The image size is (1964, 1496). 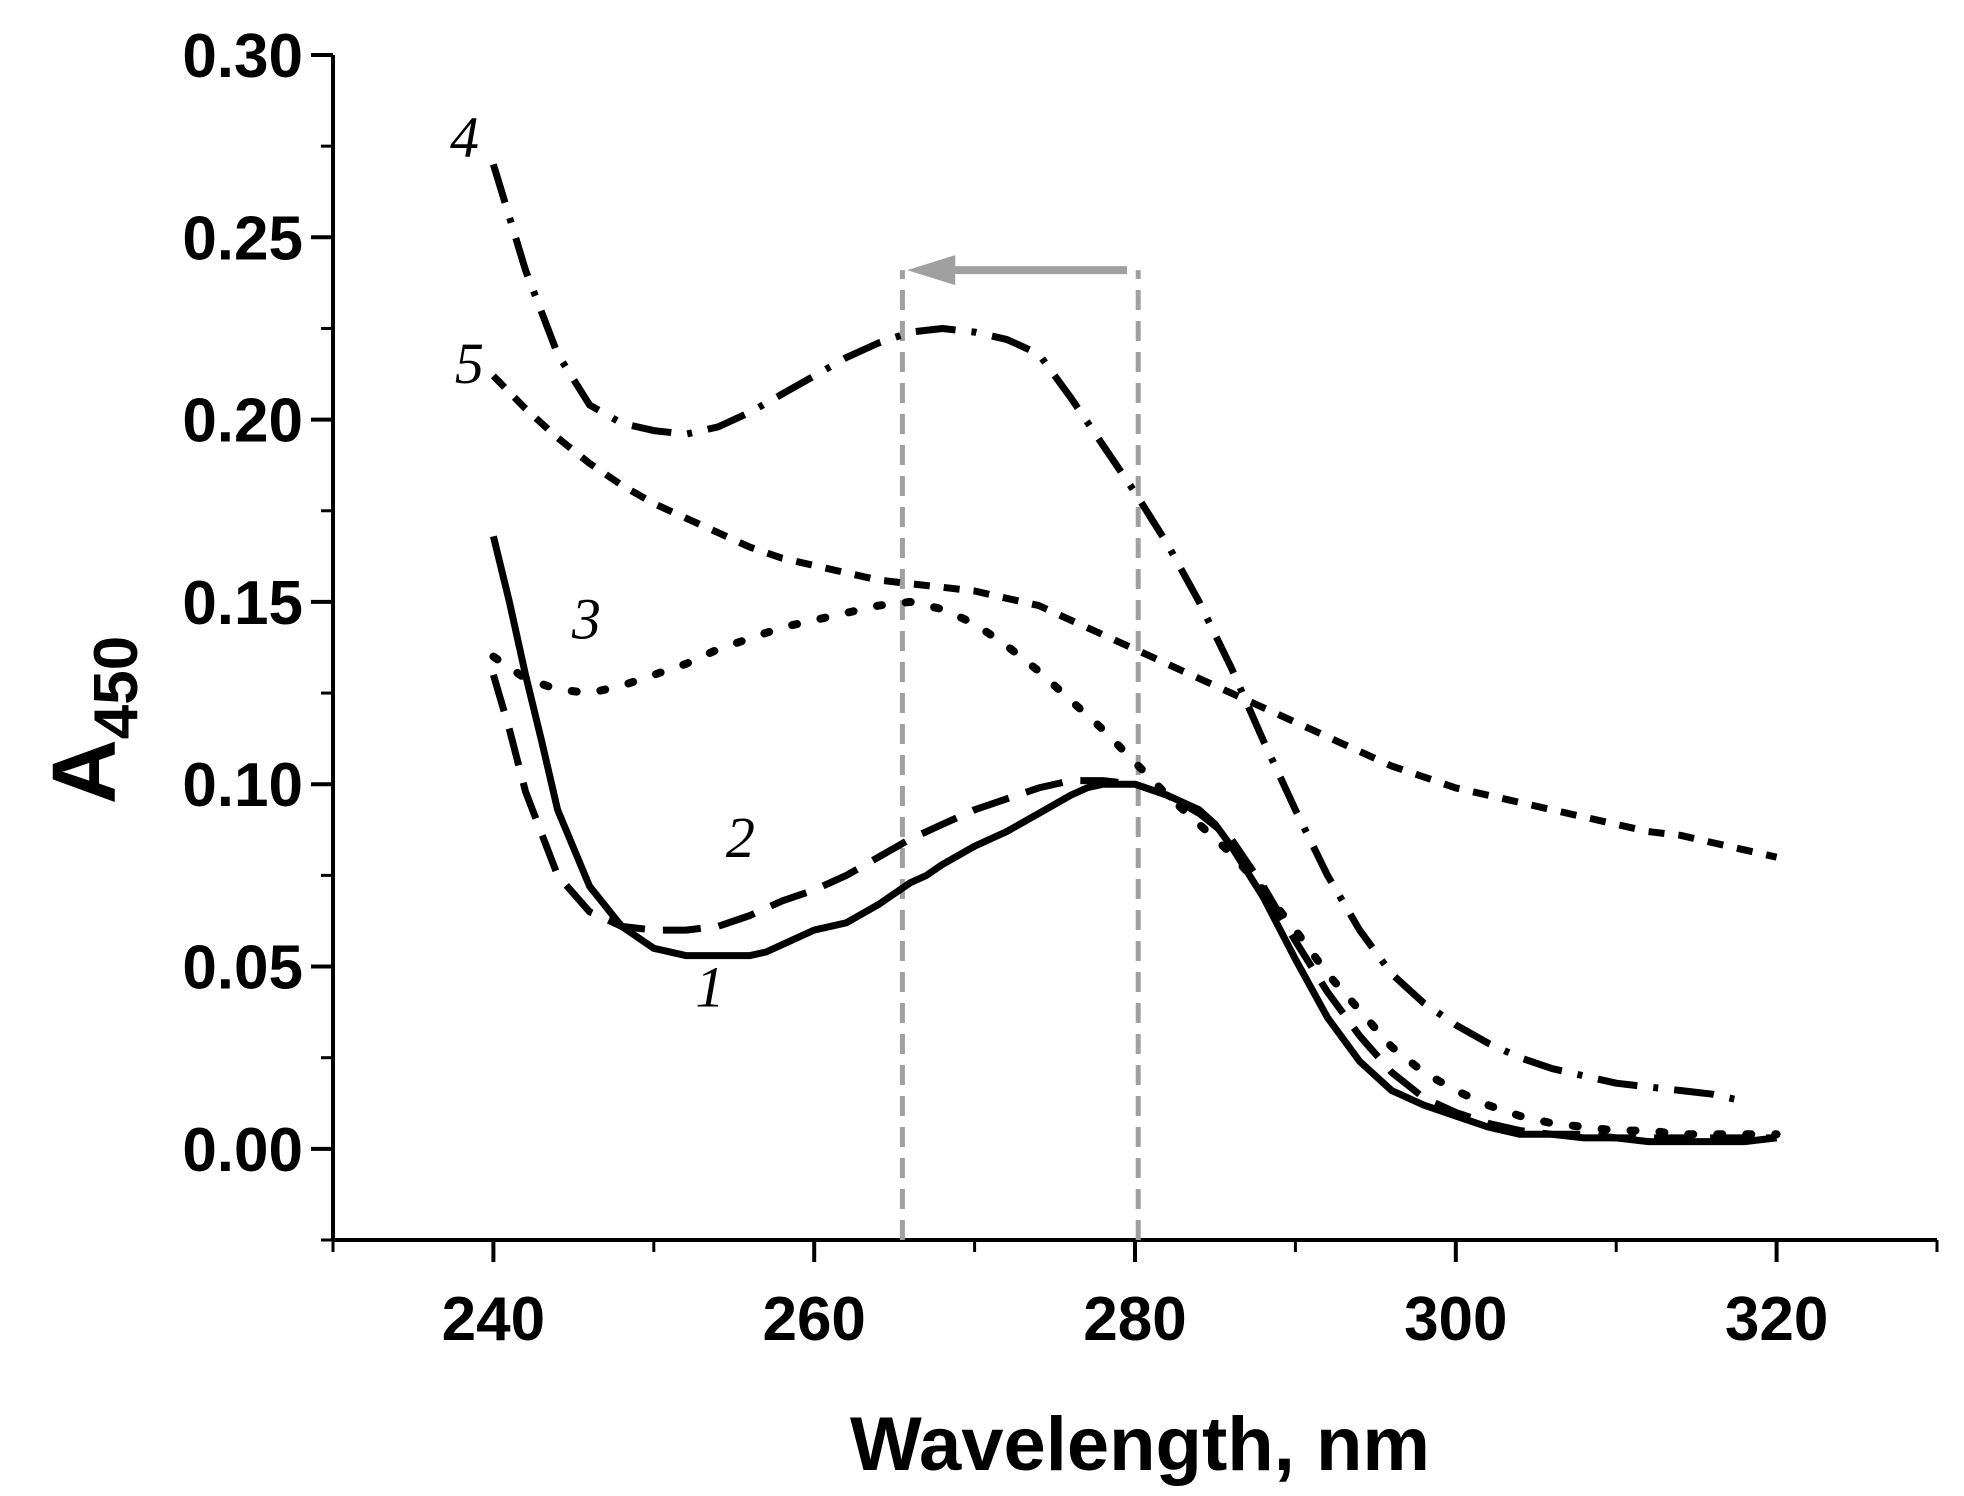 I want to click on y-tick-label: 0.30, so click(x=242, y=56).